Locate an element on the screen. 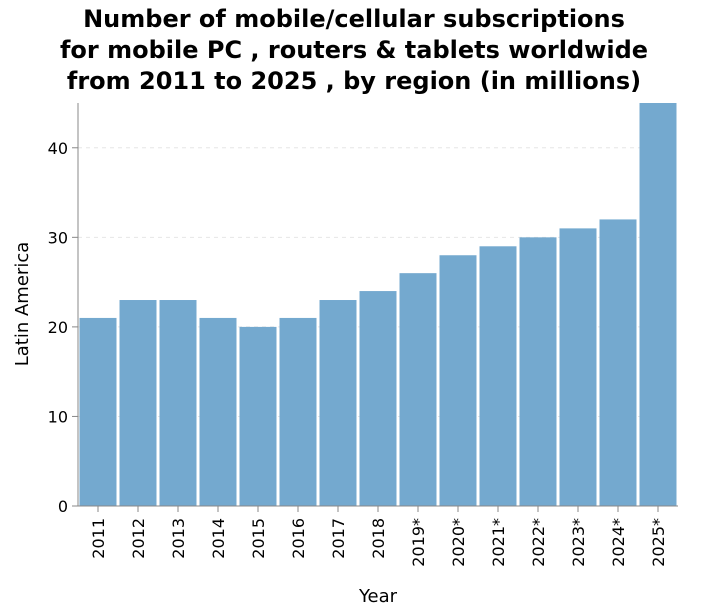 This screenshot has height=616, width=708. y-axis-title: Latin America is located at coordinates (22, 304).